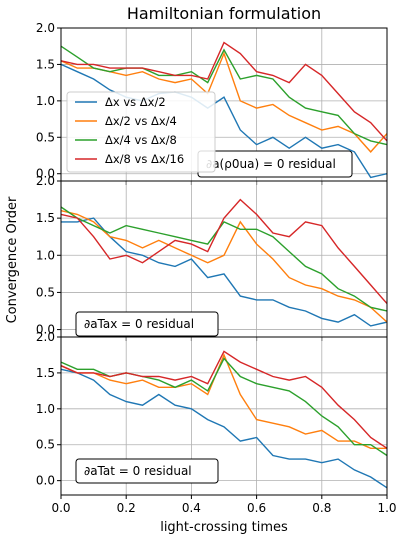 The image size is (407, 543). What do you see at coordinates (139, 324) in the screenshot?
I see `annotation-text: ∂aTax = 0 residual` at bounding box center [139, 324].